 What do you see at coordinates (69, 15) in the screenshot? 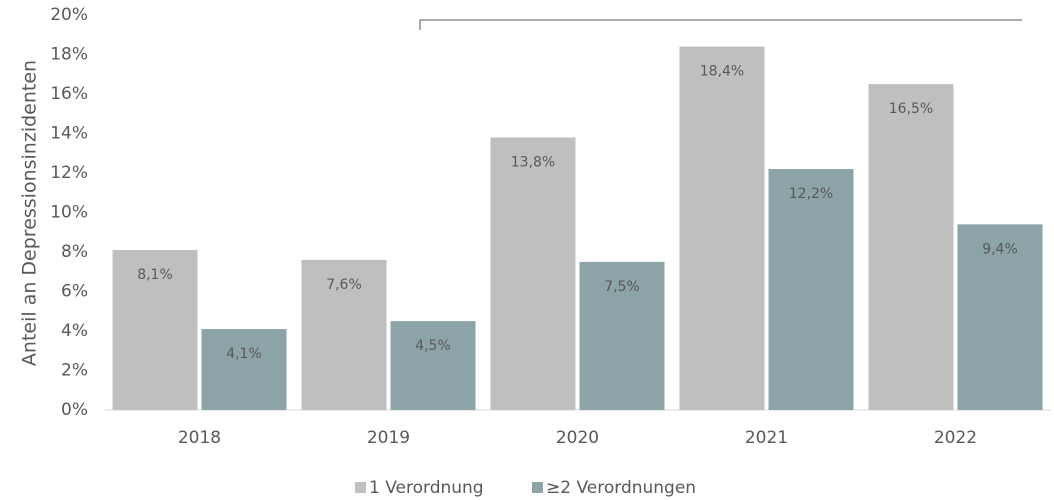
I see `y-tick-label: 20%` at bounding box center [69, 15].